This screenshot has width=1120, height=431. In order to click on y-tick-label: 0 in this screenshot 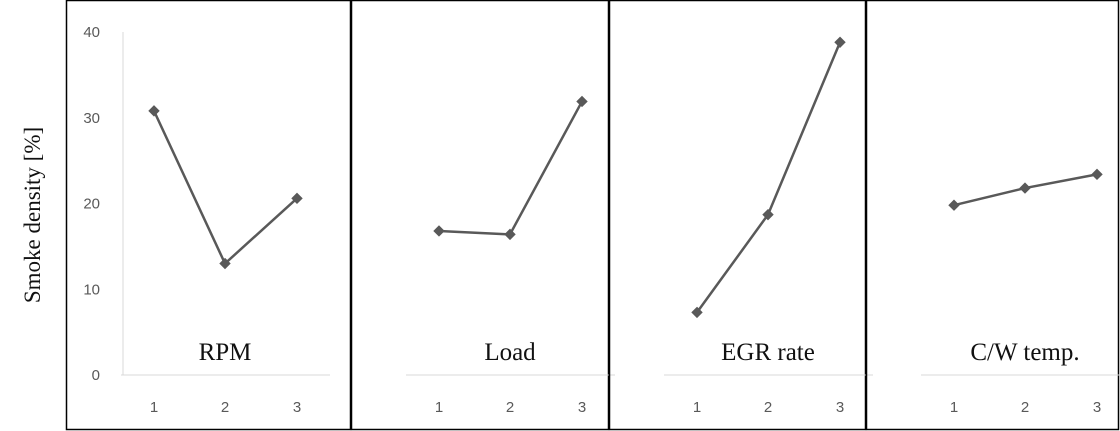, I will do `click(96, 375)`.